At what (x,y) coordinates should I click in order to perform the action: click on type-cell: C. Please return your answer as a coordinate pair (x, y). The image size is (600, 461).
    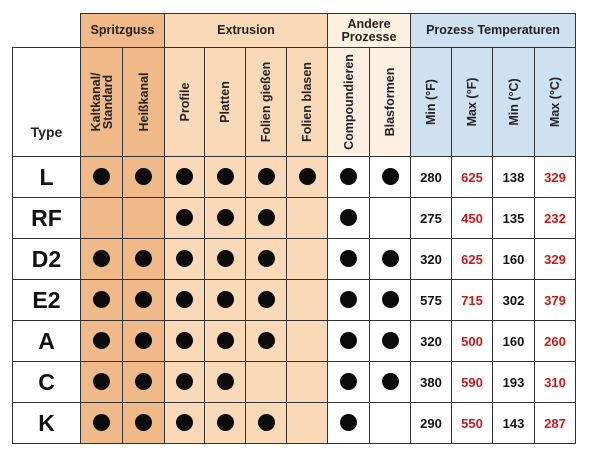
    Looking at the image, I should click on (46, 382).